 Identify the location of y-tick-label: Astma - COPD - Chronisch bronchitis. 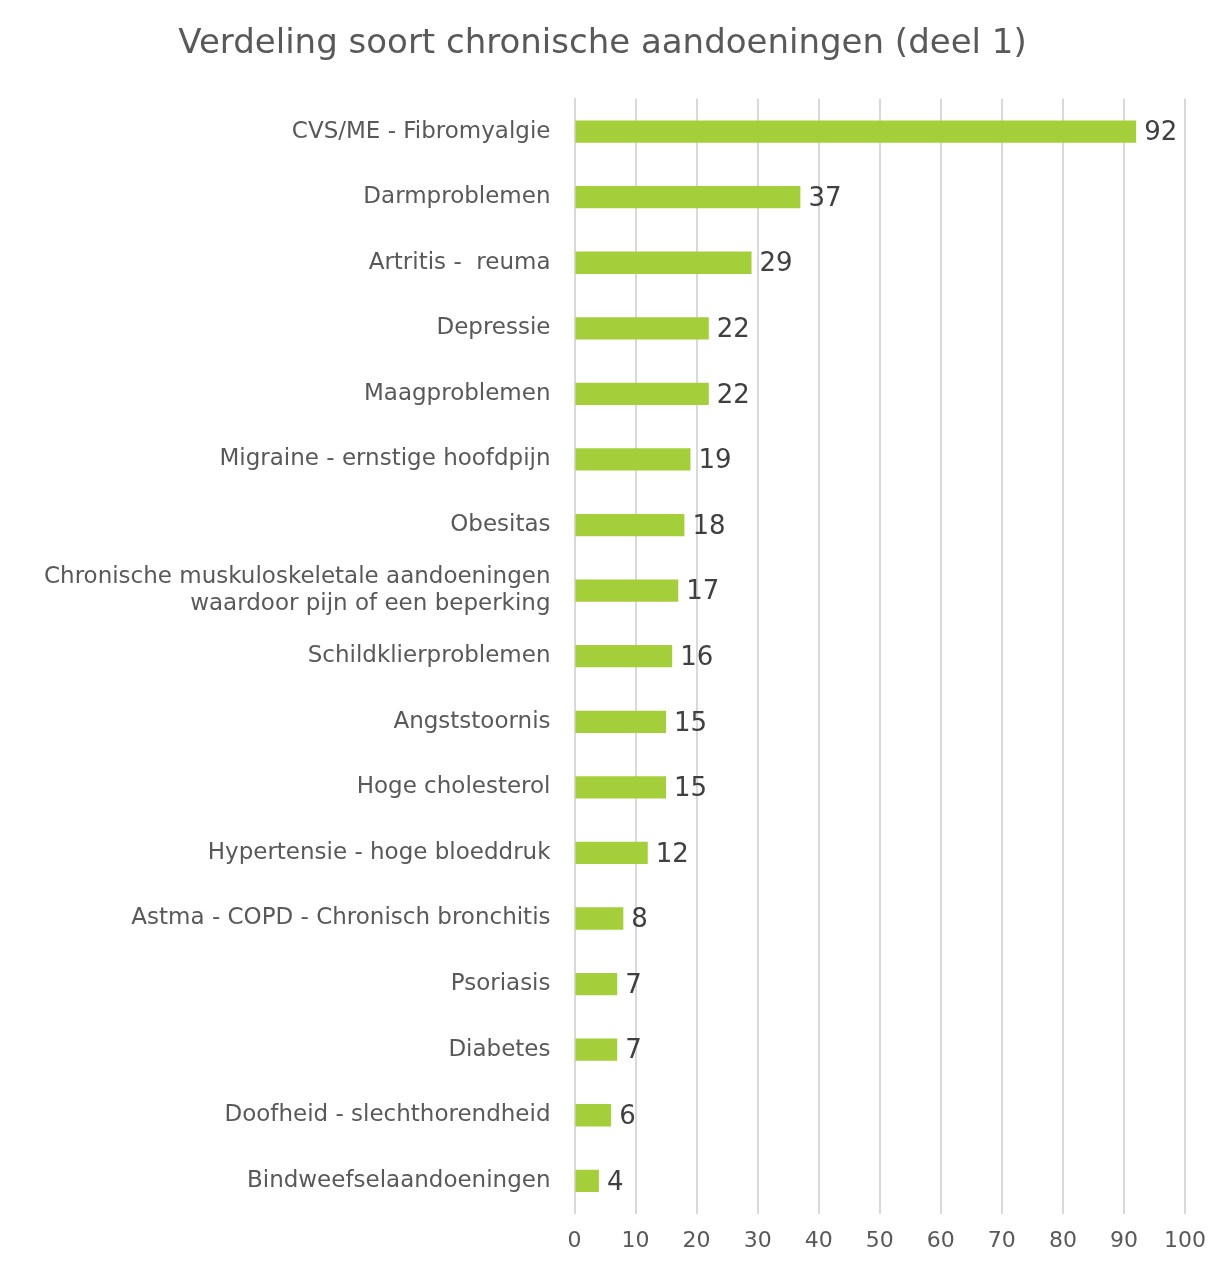
(341, 916).